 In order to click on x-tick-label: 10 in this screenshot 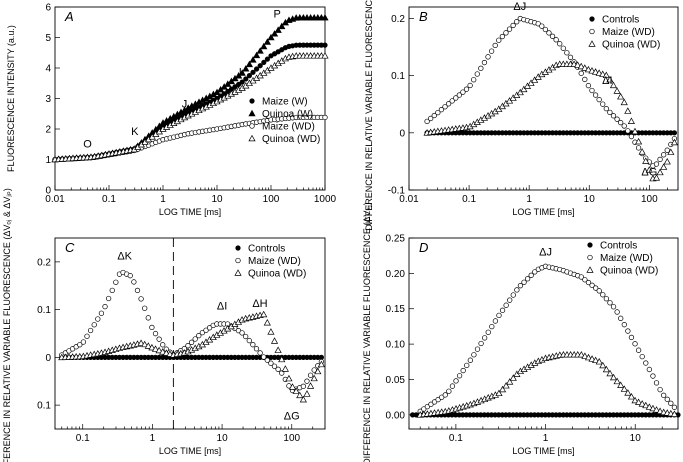, I will do `click(636, 438)`.